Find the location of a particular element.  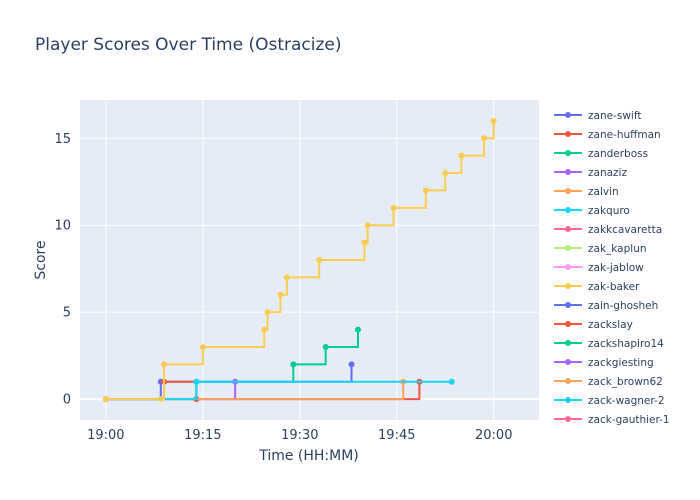

legend-item: zackslay is located at coordinates (593, 325).